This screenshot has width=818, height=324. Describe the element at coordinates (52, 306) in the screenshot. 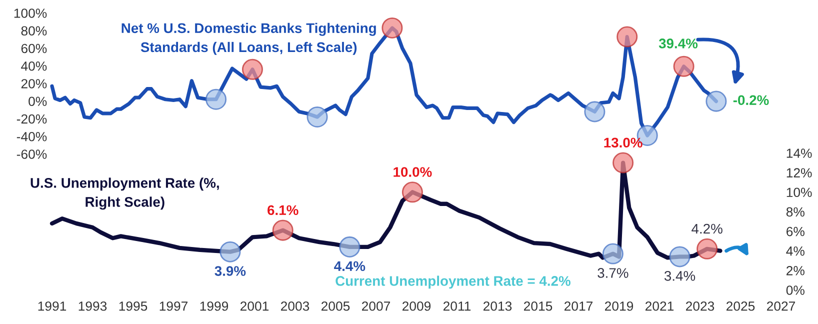

I see `x-tick-label: 1991` at that location.